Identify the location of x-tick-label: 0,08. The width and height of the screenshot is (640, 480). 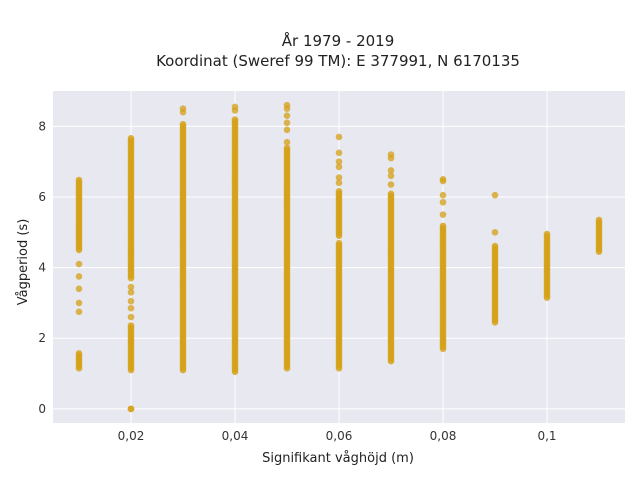
(443, 436).